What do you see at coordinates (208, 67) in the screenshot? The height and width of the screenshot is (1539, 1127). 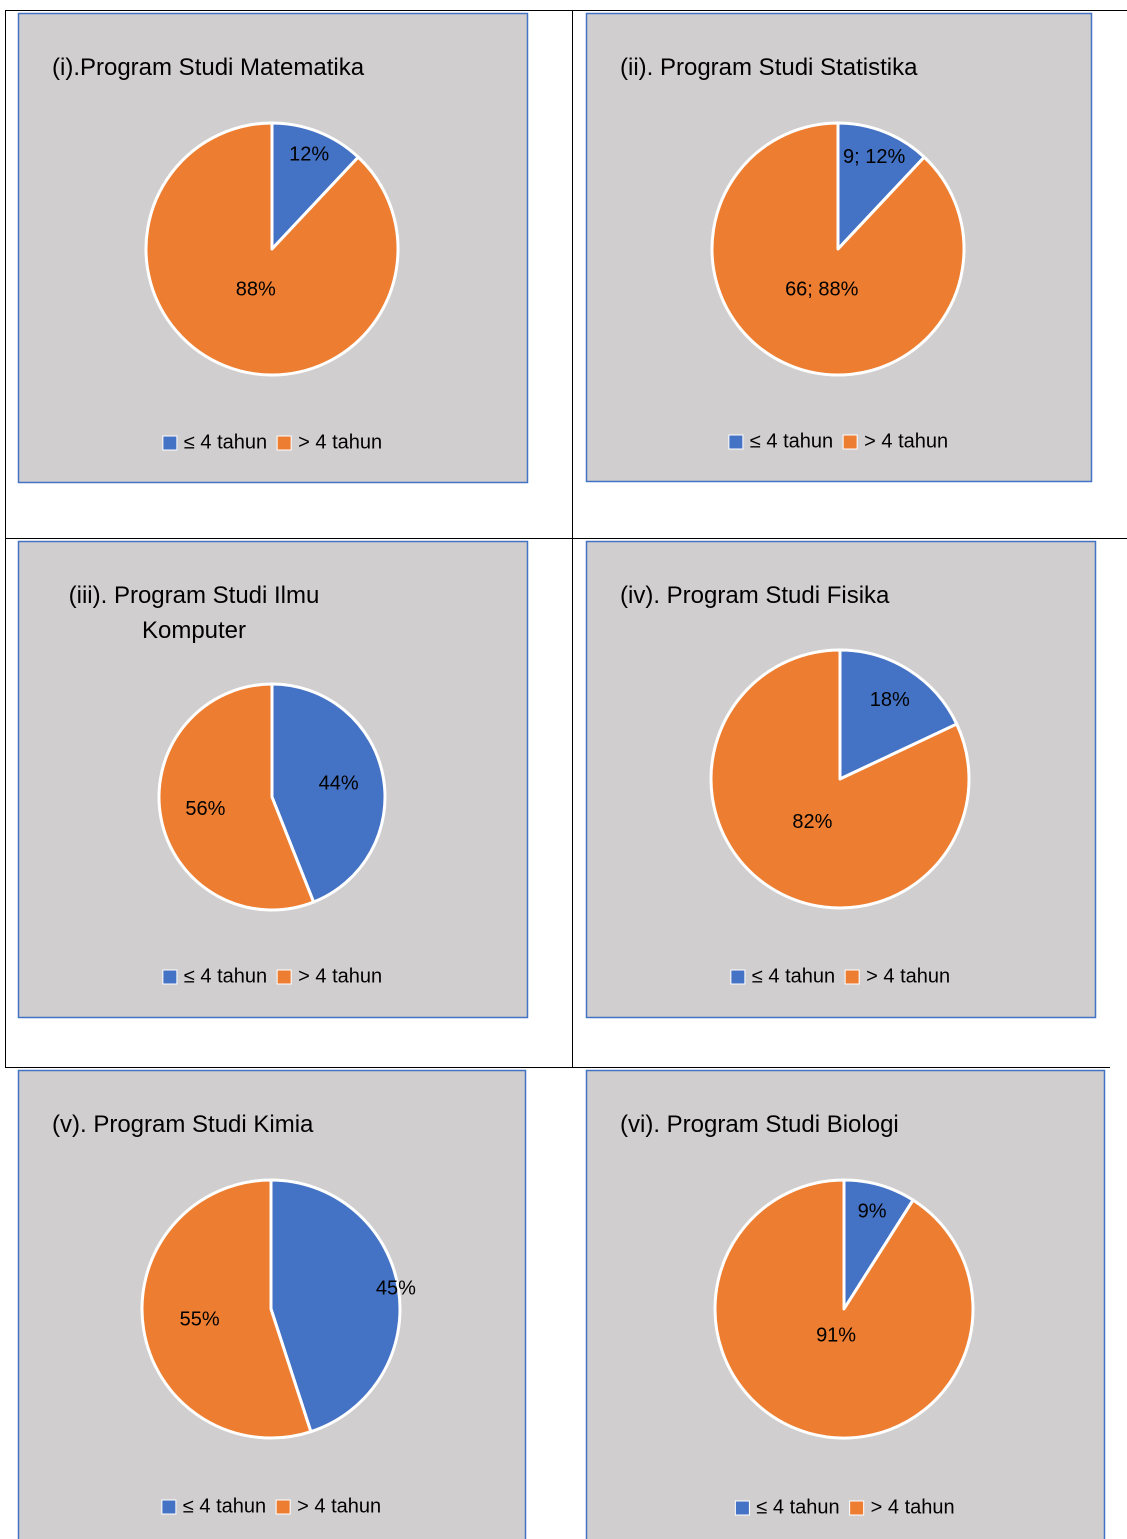 I see `chart-title: (i).Program Studi Matematika` at bounding box center [208, 67].